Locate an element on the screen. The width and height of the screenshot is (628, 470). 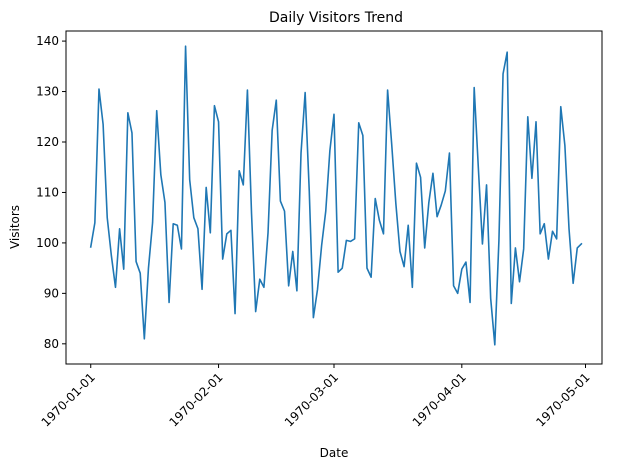
y-tick-label: 140 is located at coordinates (47, 41).